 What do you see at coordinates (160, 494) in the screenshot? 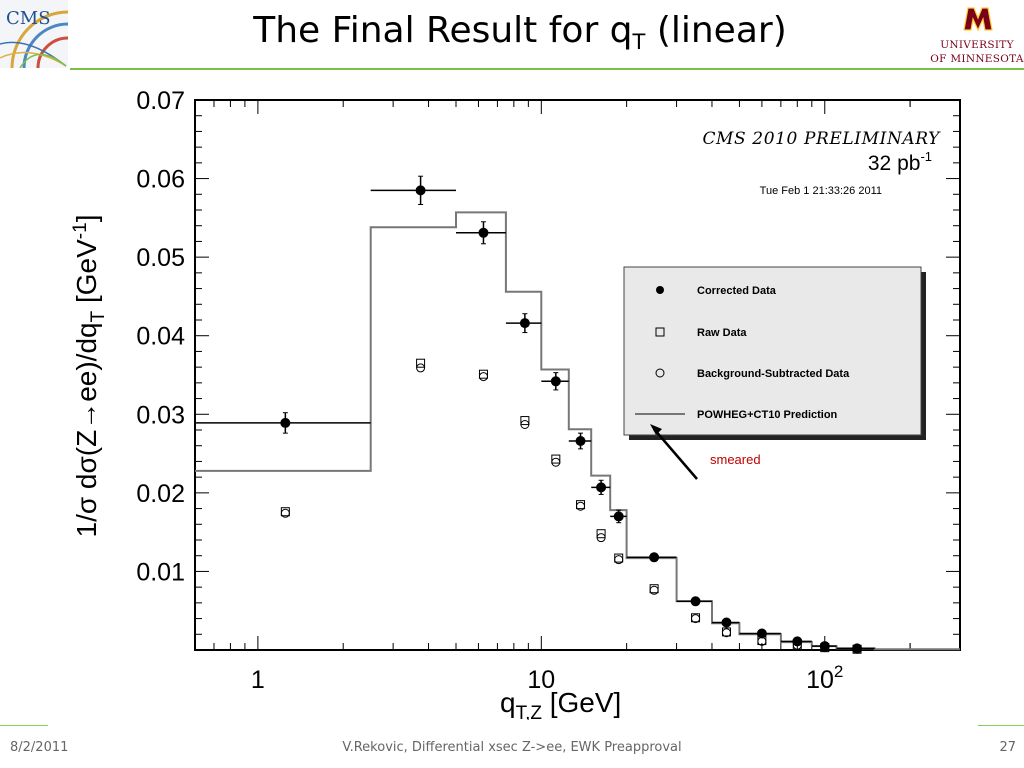
I see `y-tick-label: 0.02` at bounding box center [160, 494].